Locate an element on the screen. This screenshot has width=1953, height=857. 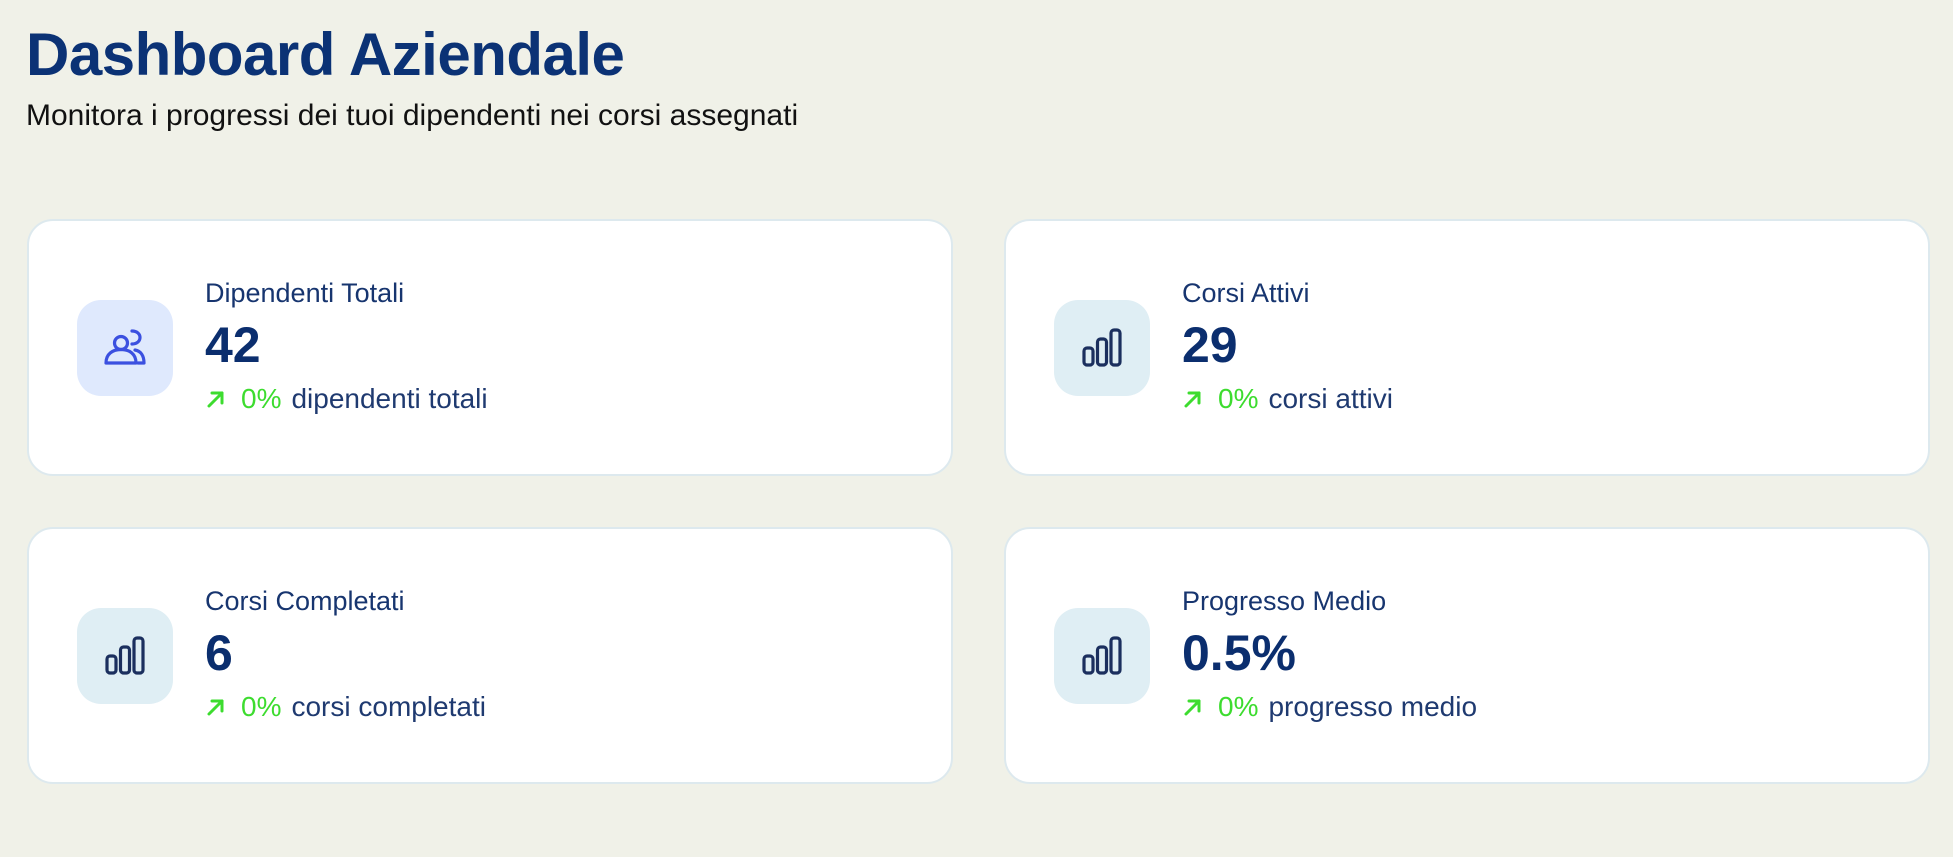
trend-description: dipendenti totali is located at coordinates (389, 398).